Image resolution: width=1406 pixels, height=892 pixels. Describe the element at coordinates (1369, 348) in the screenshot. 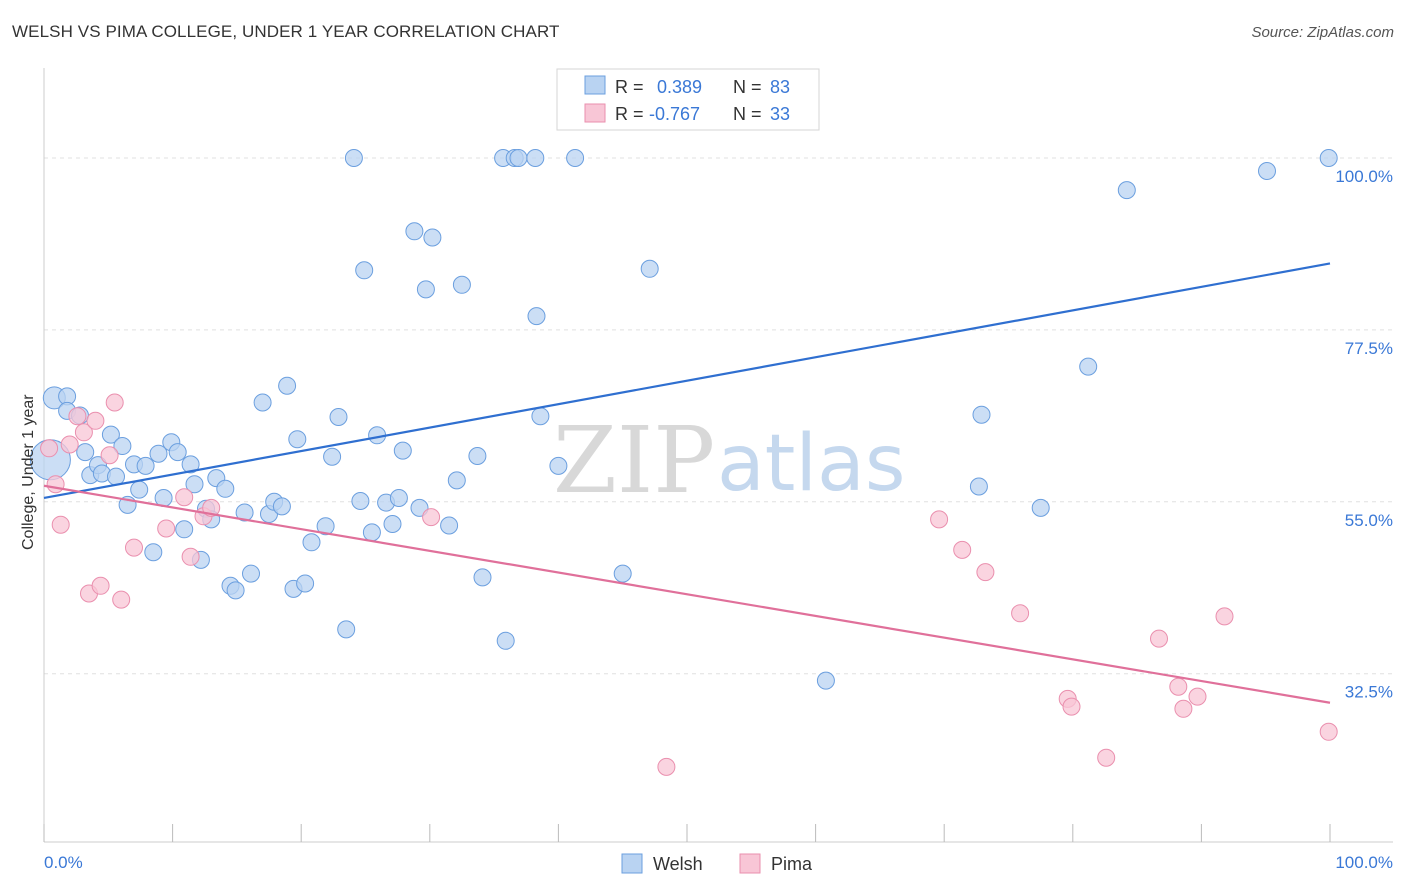

I see `y-tick-label: 77.5%` at that location.